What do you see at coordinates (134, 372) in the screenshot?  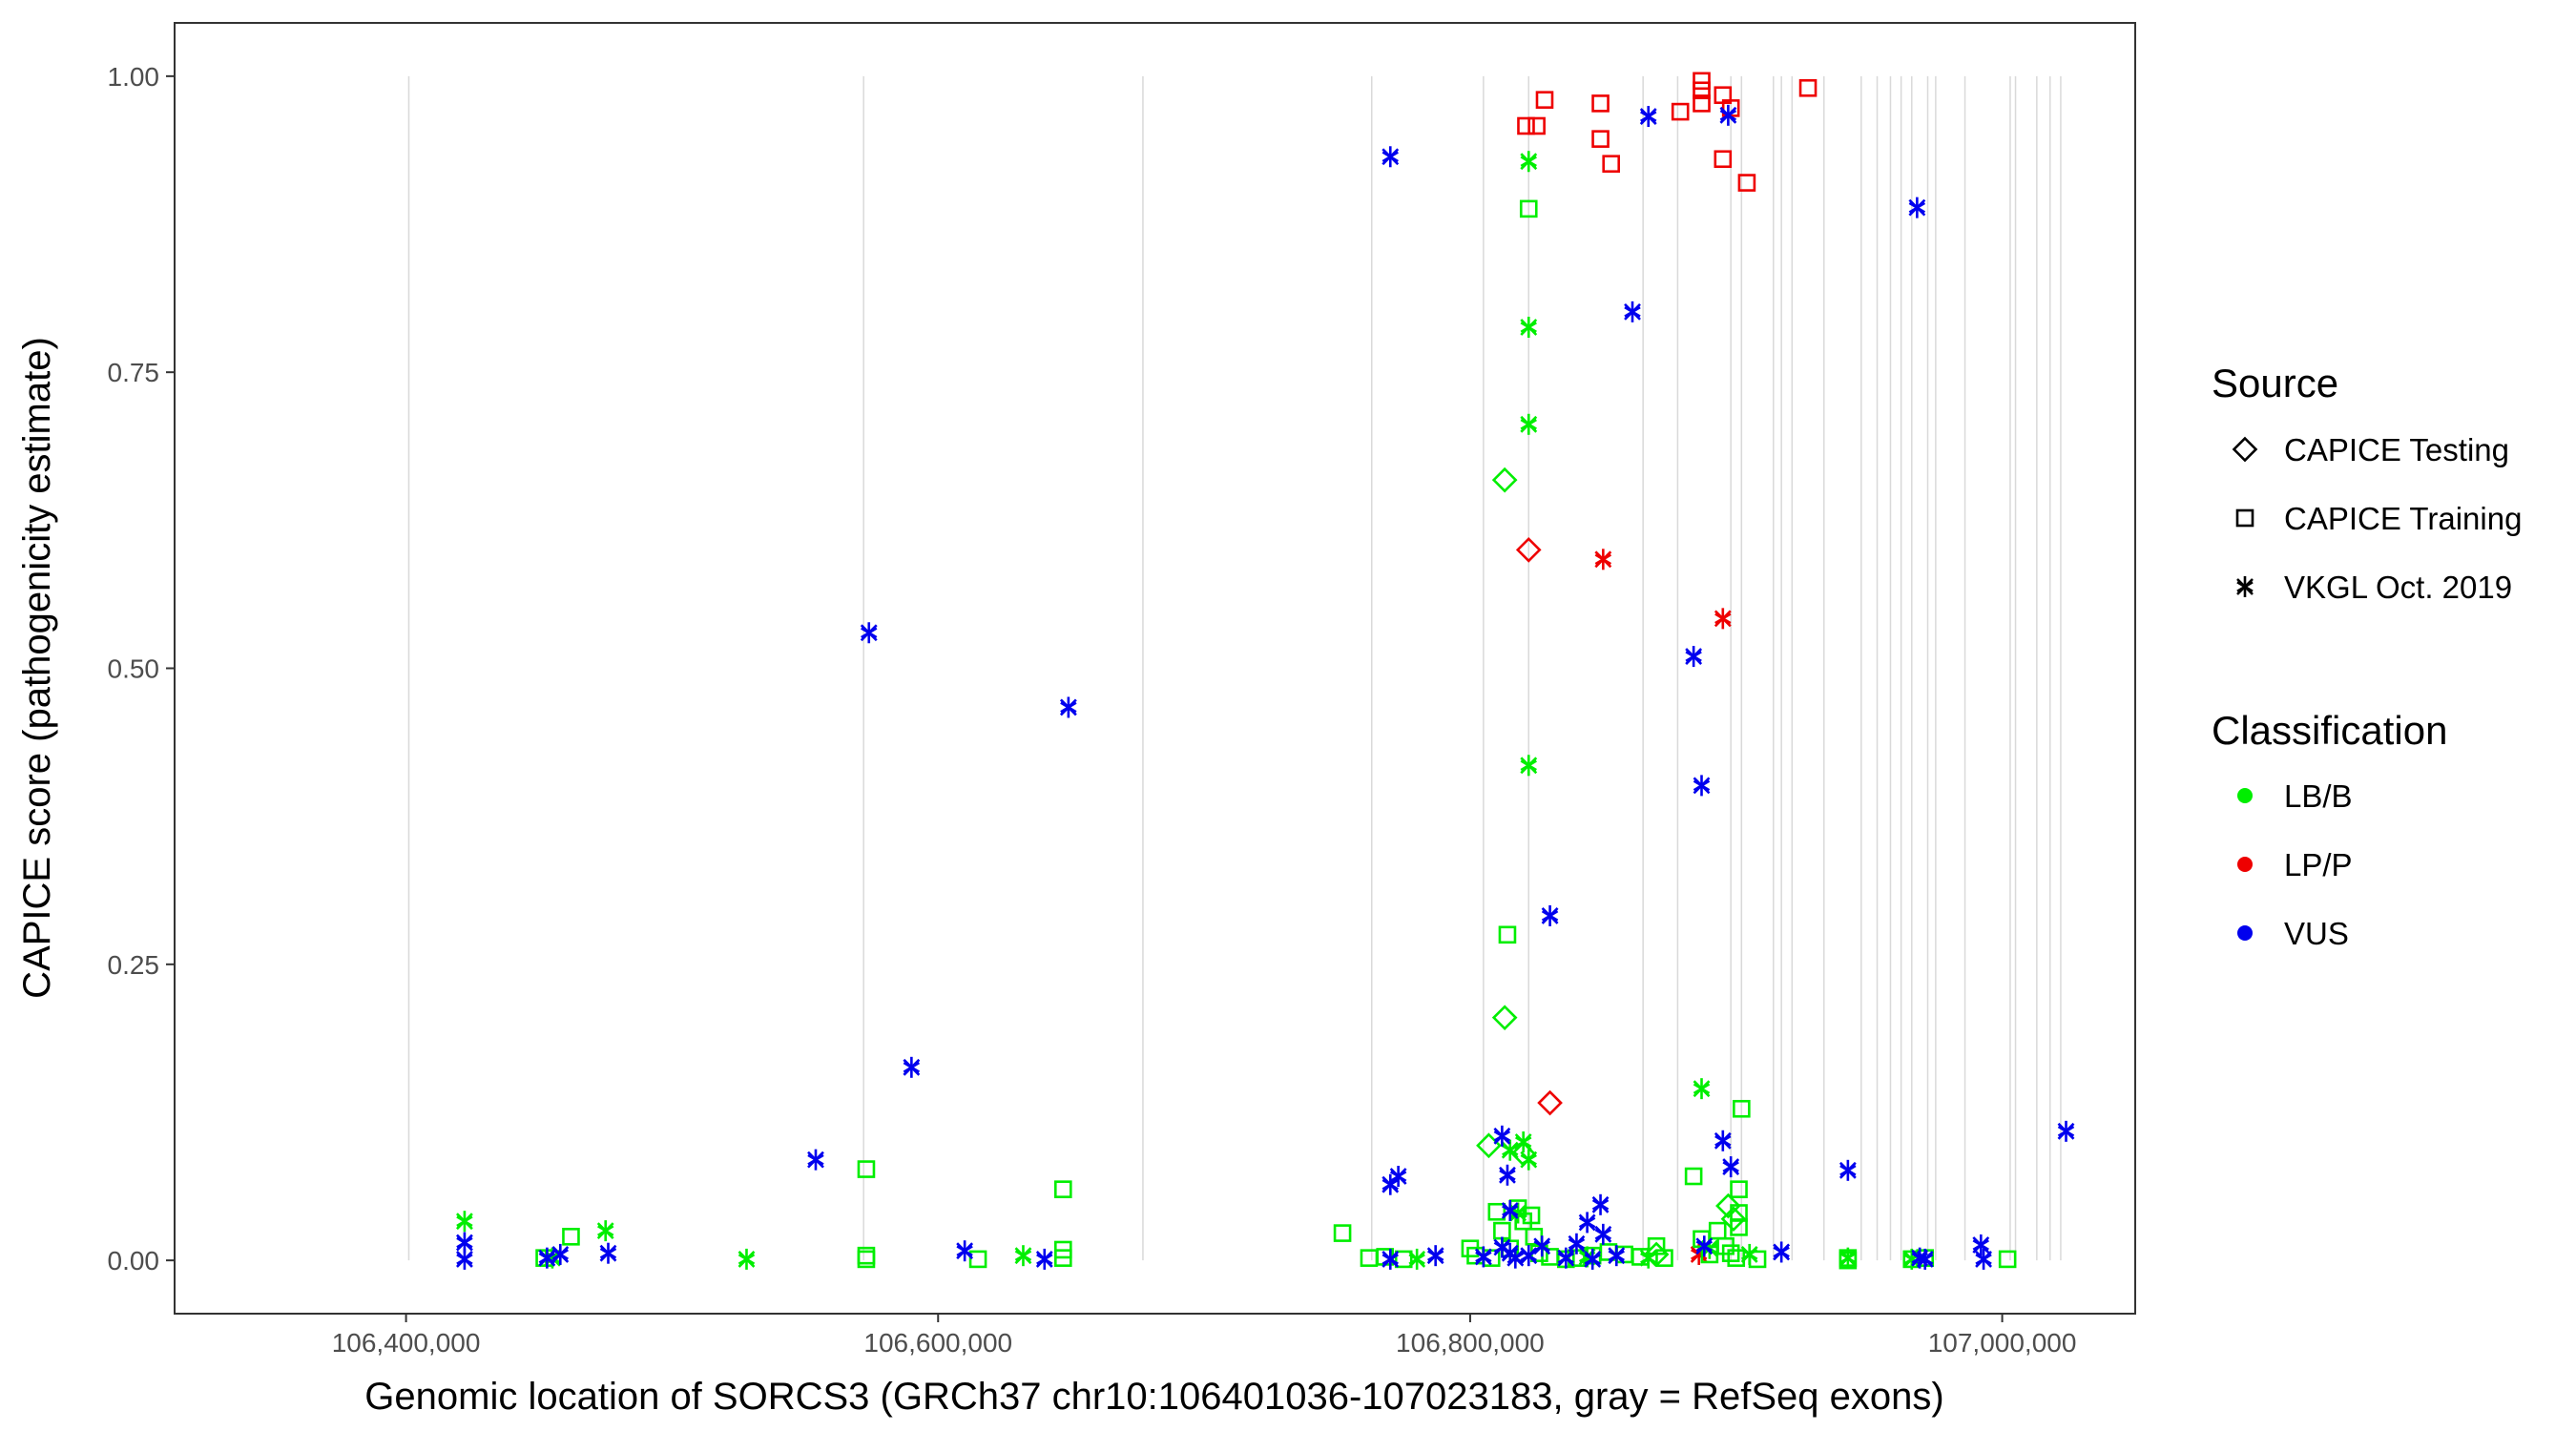 I see `y-tick-label: 0.75` at bounding box center [134, 372].